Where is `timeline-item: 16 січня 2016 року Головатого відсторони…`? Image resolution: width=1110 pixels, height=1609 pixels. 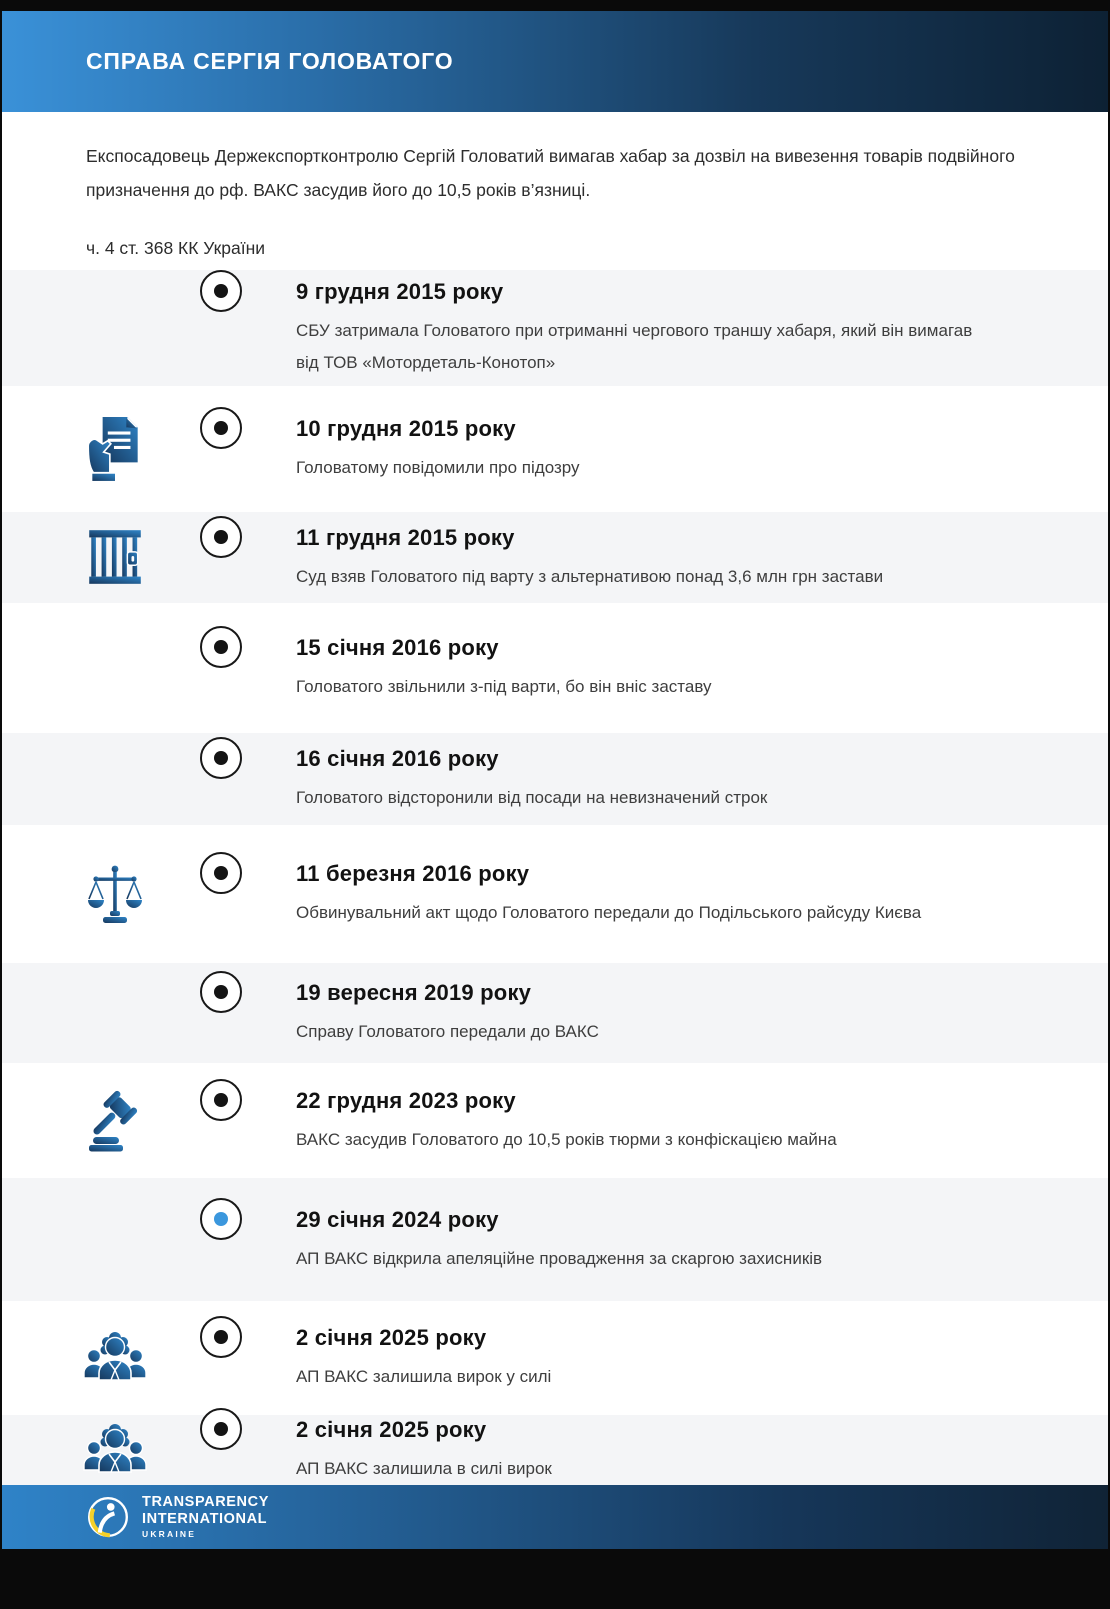 timeline-item: 16 січня 2016 року Головатого відсторони… is located at coordinates (555, 779).